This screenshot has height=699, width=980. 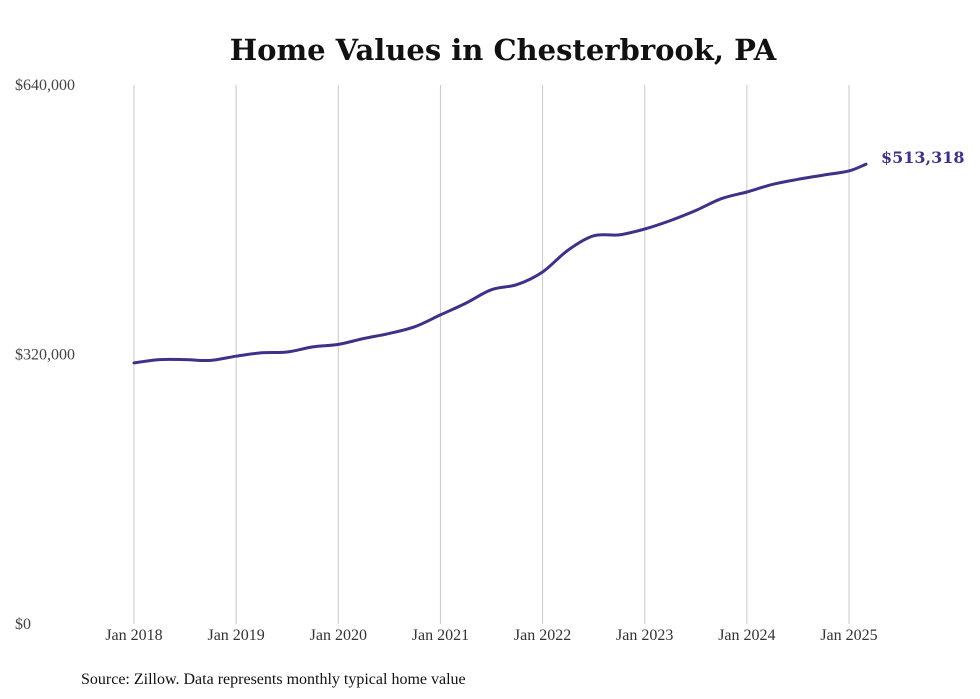 What do you see at coordinates (542, 635) in the screenshot?
I see `x-tick-label: Jan 2022` at bounding box center [542, 635].